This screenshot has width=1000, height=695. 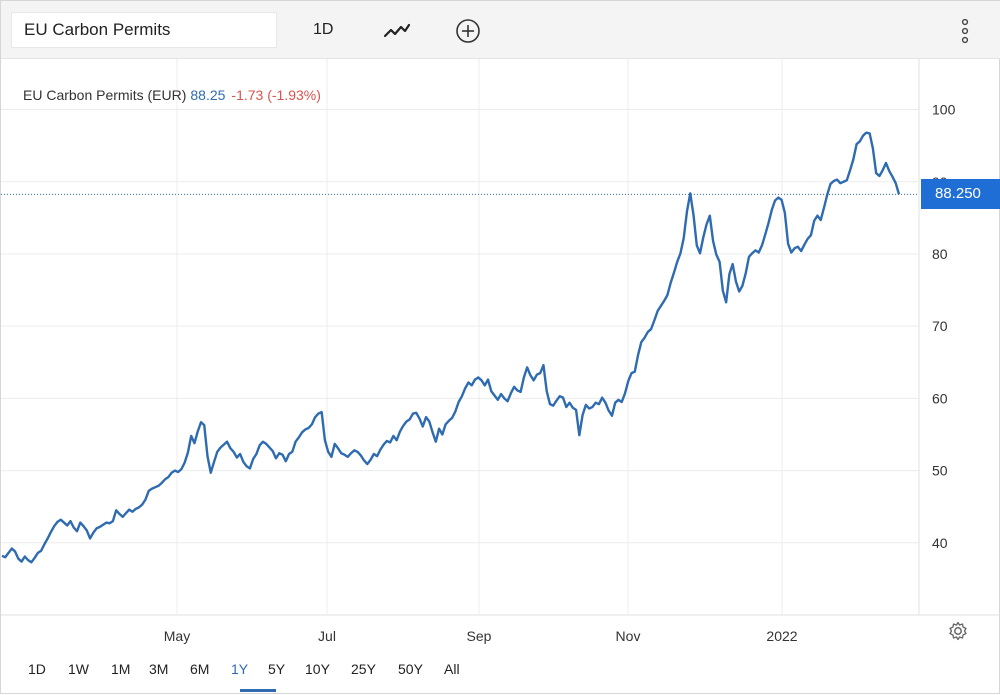 What do you see at coordinates (940, 471) in the screenshot?
I see `y-tick-label: 50` at bounding box center [940, 471].